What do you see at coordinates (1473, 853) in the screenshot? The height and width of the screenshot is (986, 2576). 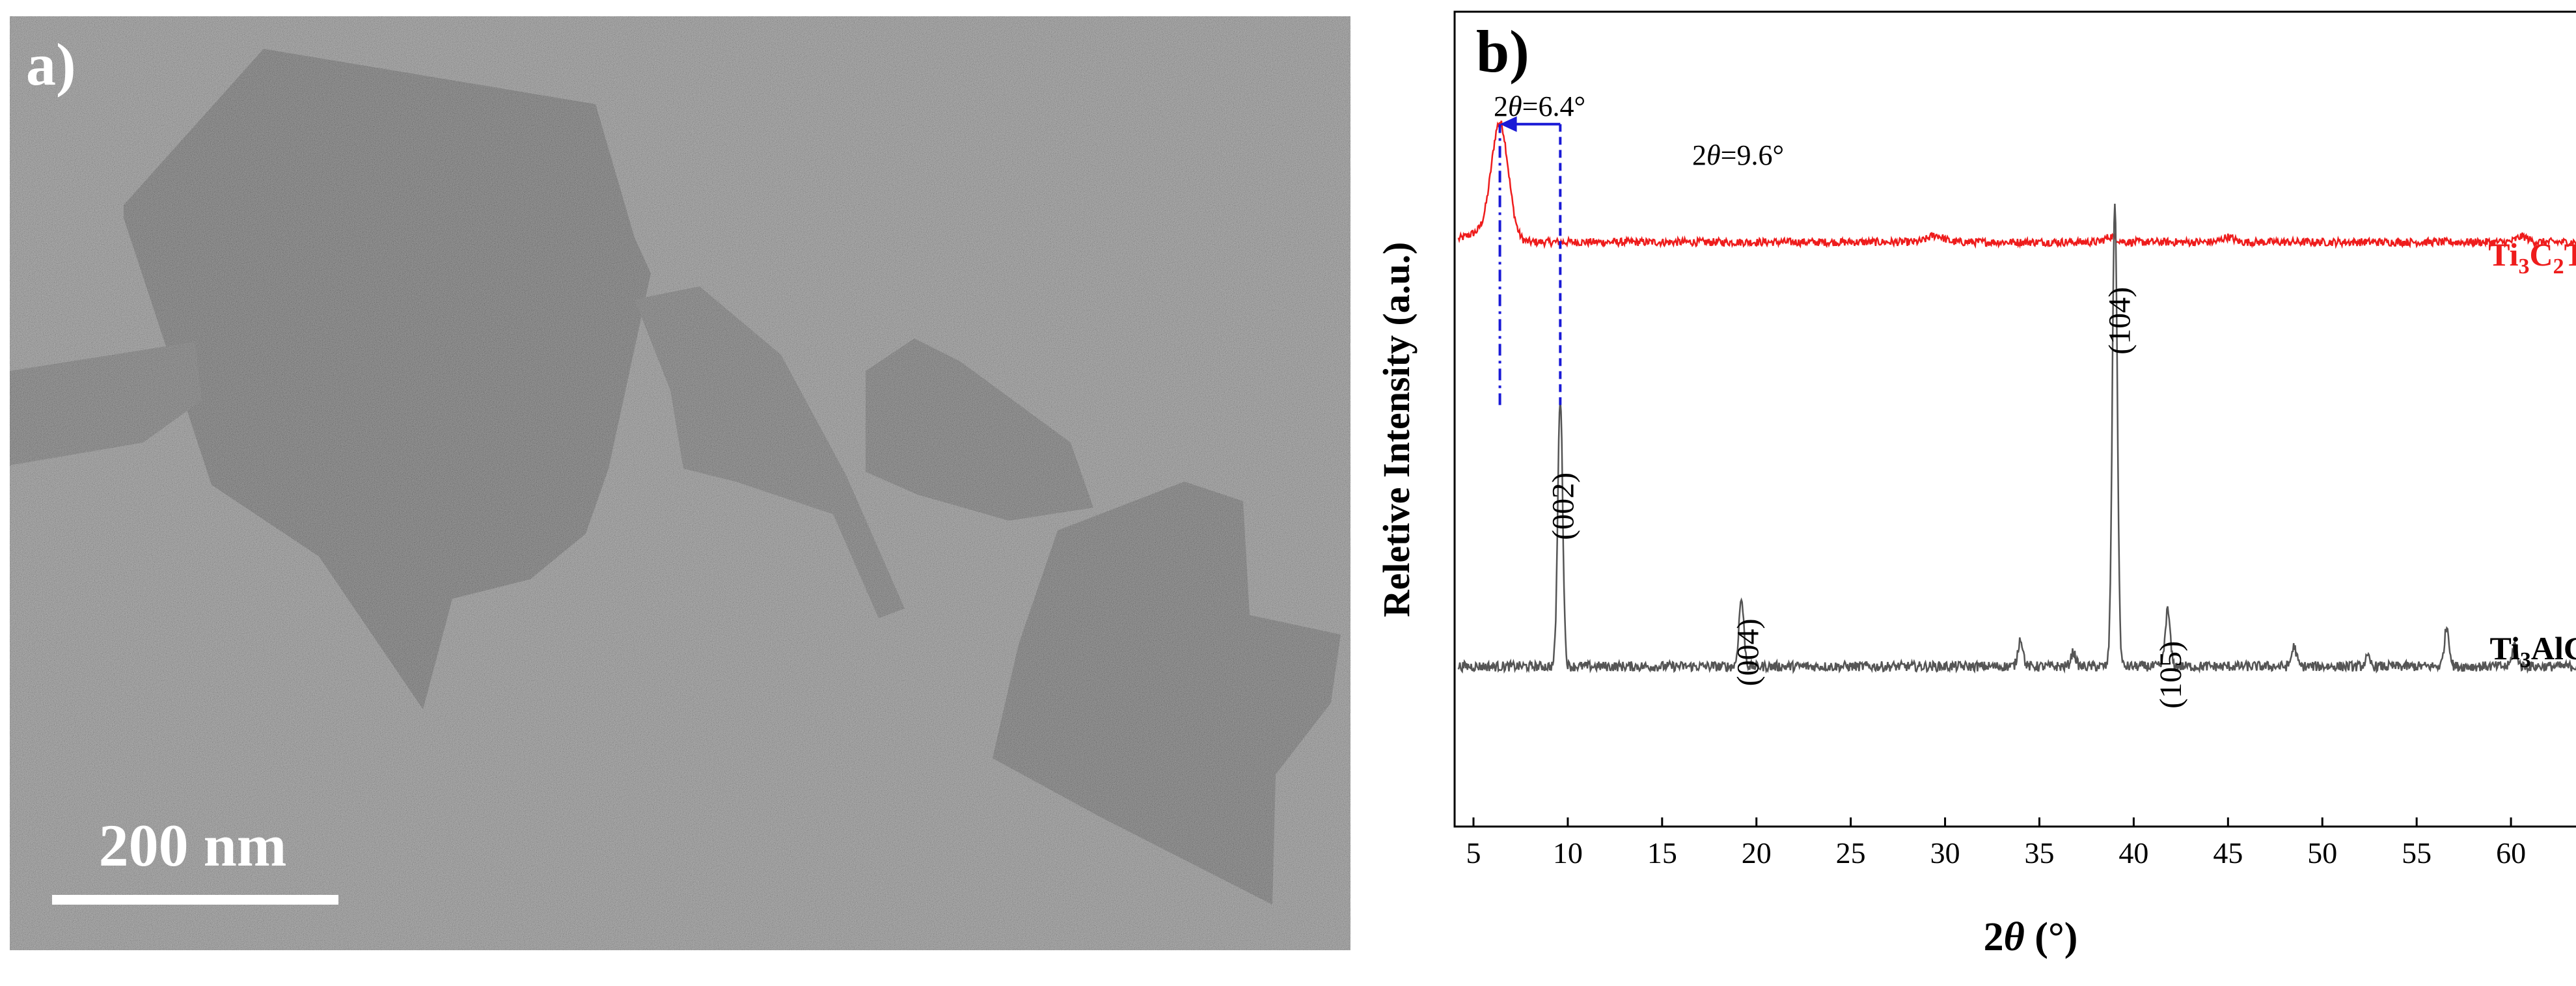 I see `x-tick-label: 5` at bounding box center [1473, 853].